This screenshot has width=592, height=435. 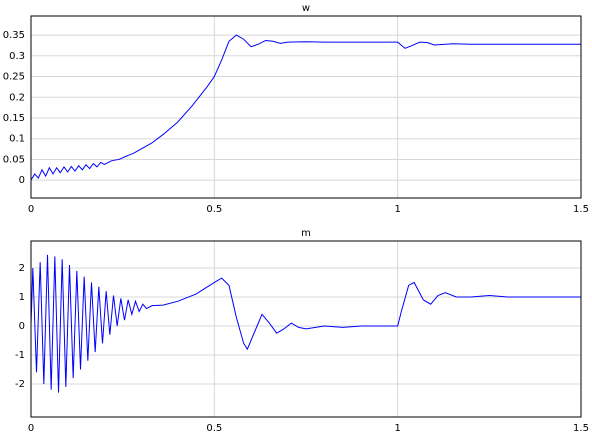 What do you see at coordinates (17, 97) in the screenshot?
I see `y-tick-label: 0.2` at bounding box center [17, 97].